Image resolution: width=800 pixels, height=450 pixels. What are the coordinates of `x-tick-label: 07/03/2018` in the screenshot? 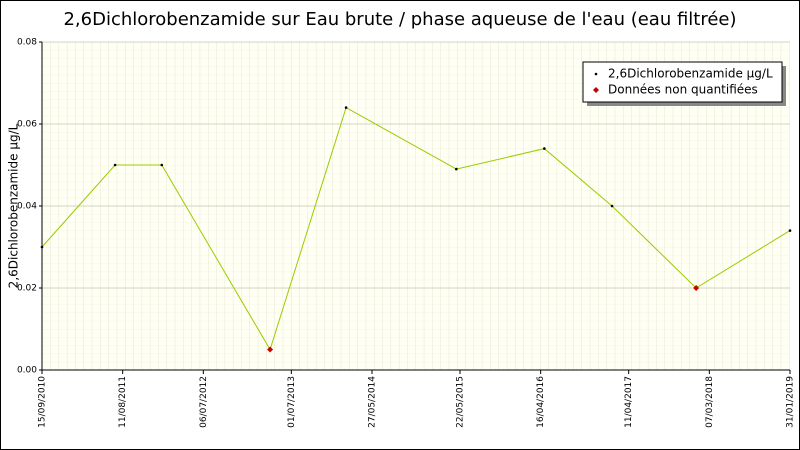 It's located at (710, 402).